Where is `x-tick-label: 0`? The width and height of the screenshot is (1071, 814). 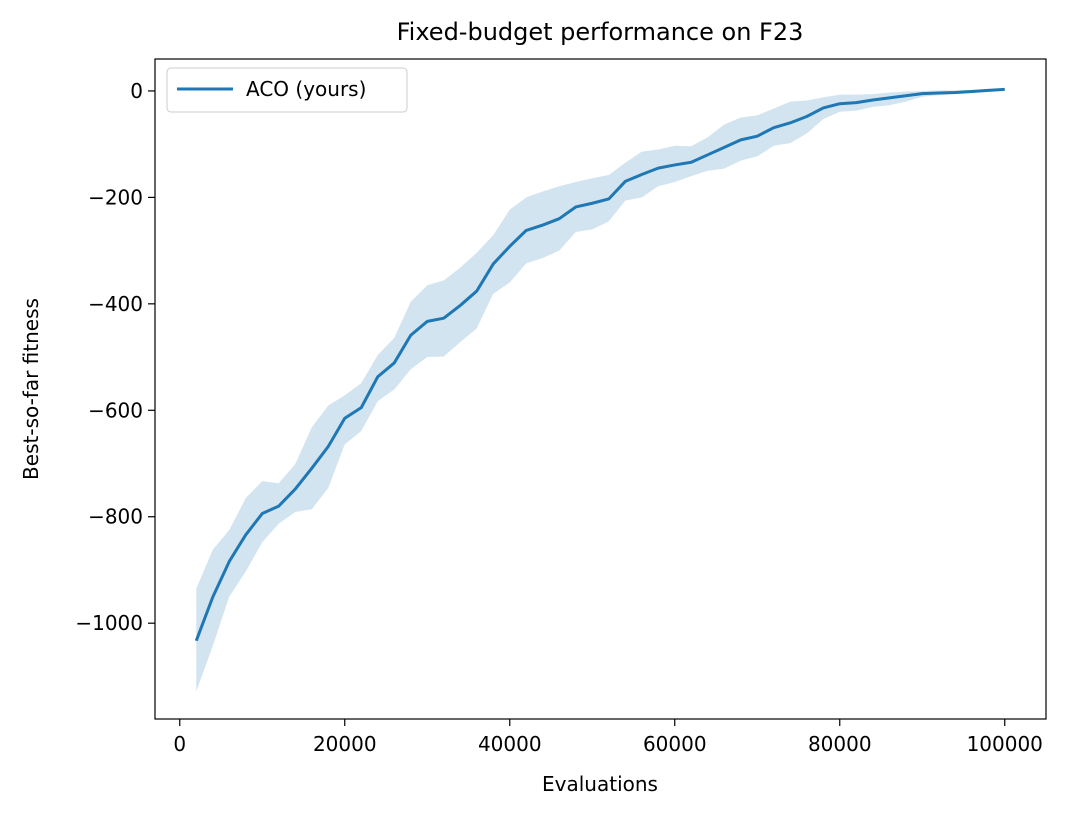
x-tick-label: 0 is located at coordinates (179, 744).